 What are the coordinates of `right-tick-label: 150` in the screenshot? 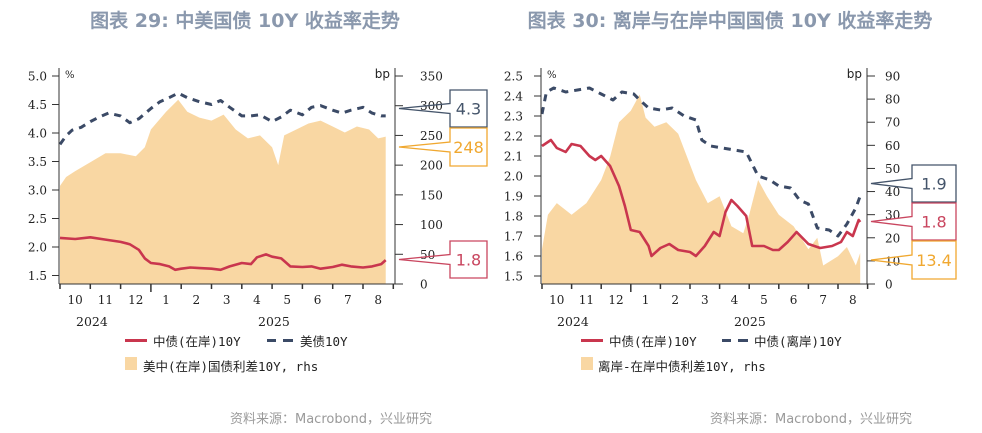 It's located at (431, 195).